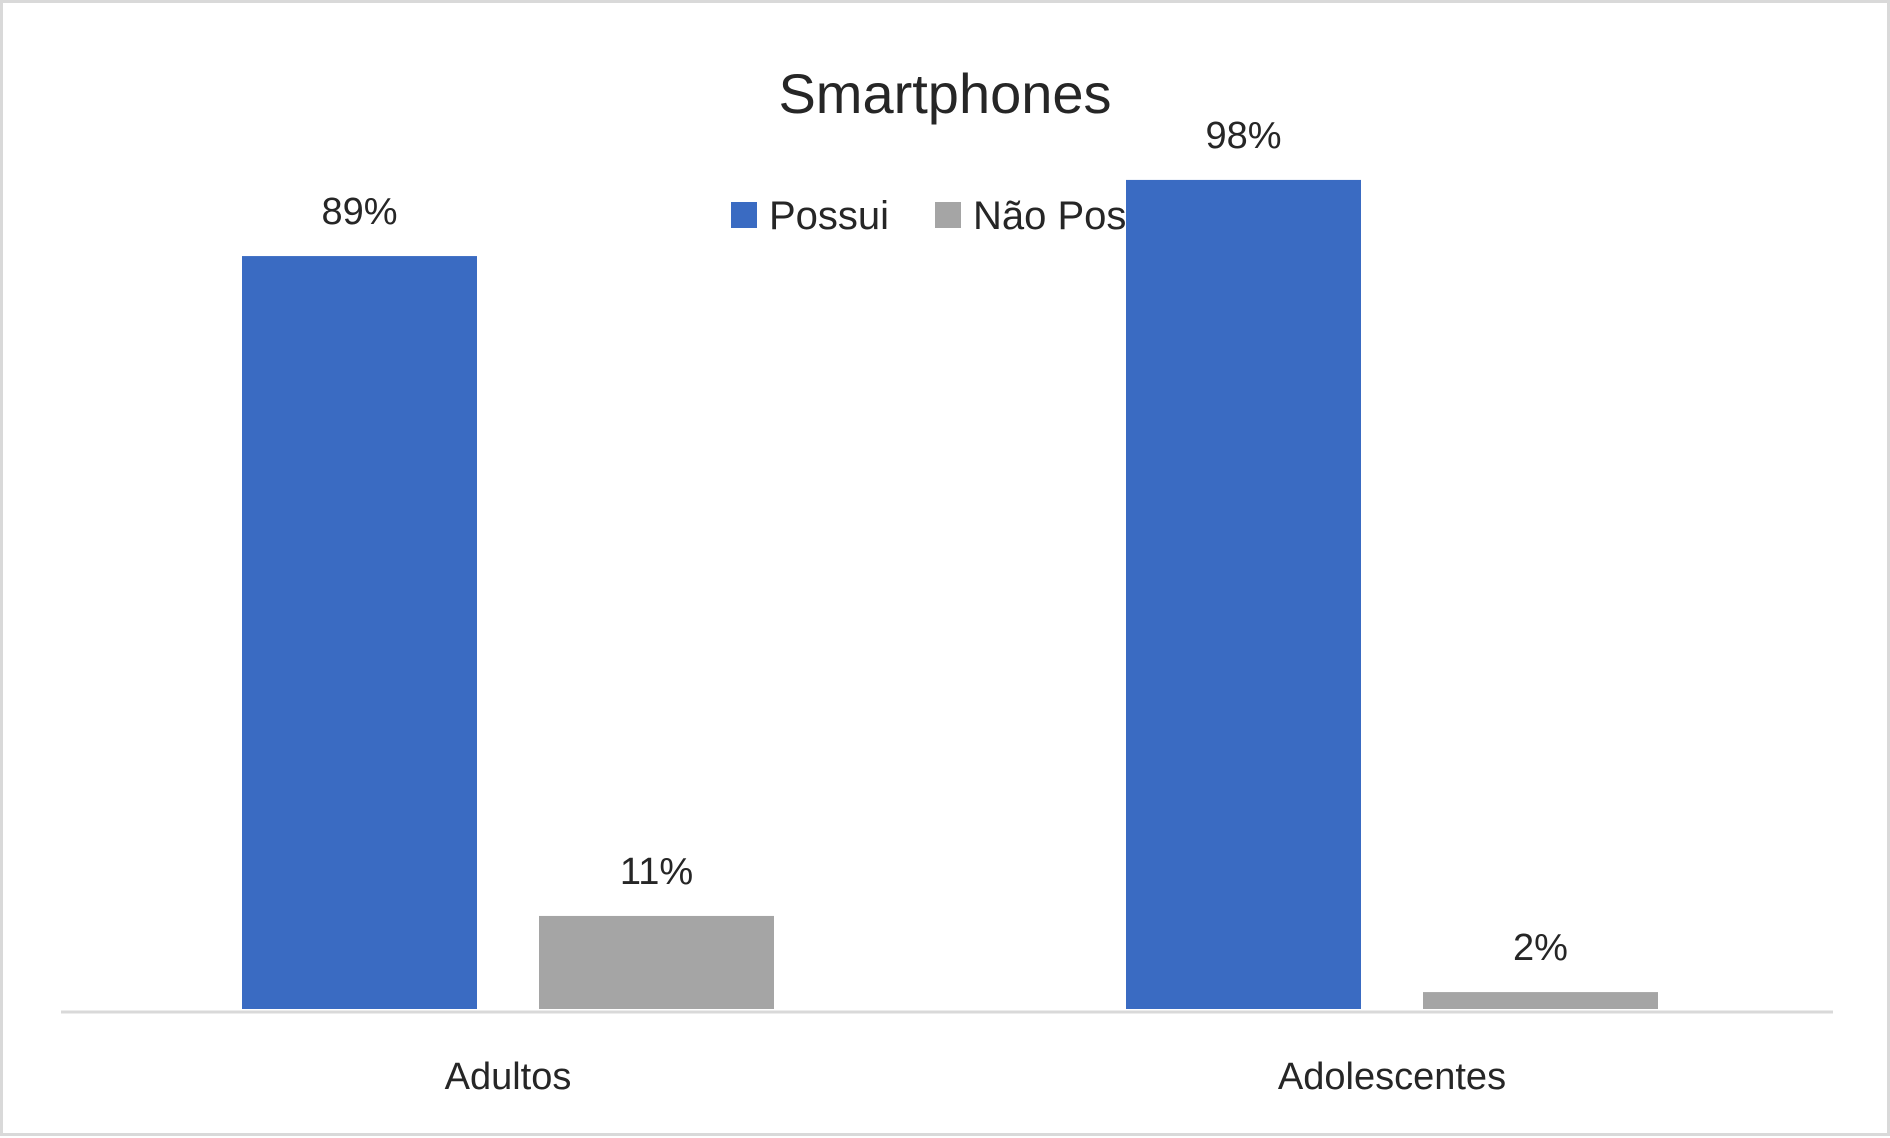 This screenshot has width=1890, height=1138. What do you see at coordinates (1540, 1000) in the screenshot?
I see `bar-nao-possui-adolescentes` at bounding box center [1540, 1000].